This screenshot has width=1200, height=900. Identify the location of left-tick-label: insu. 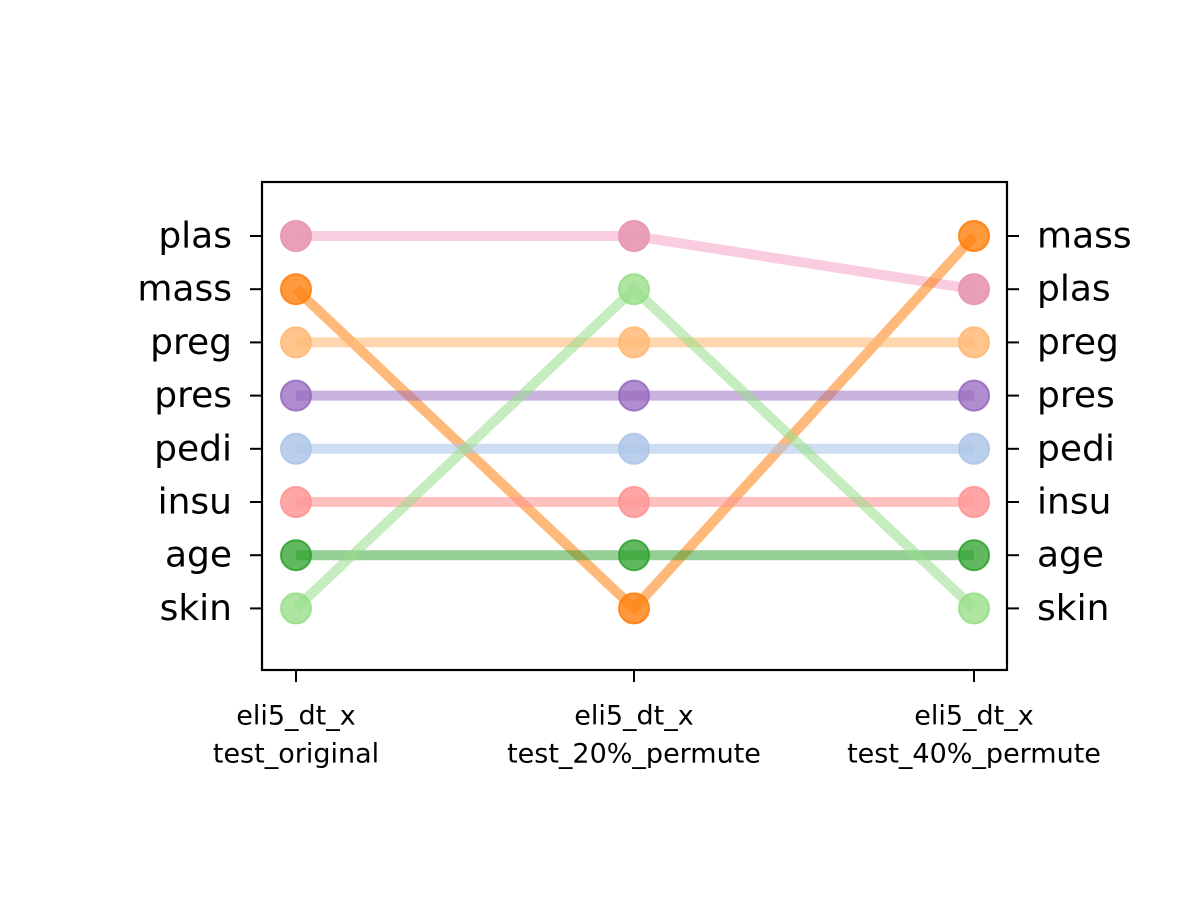
(195, 502).